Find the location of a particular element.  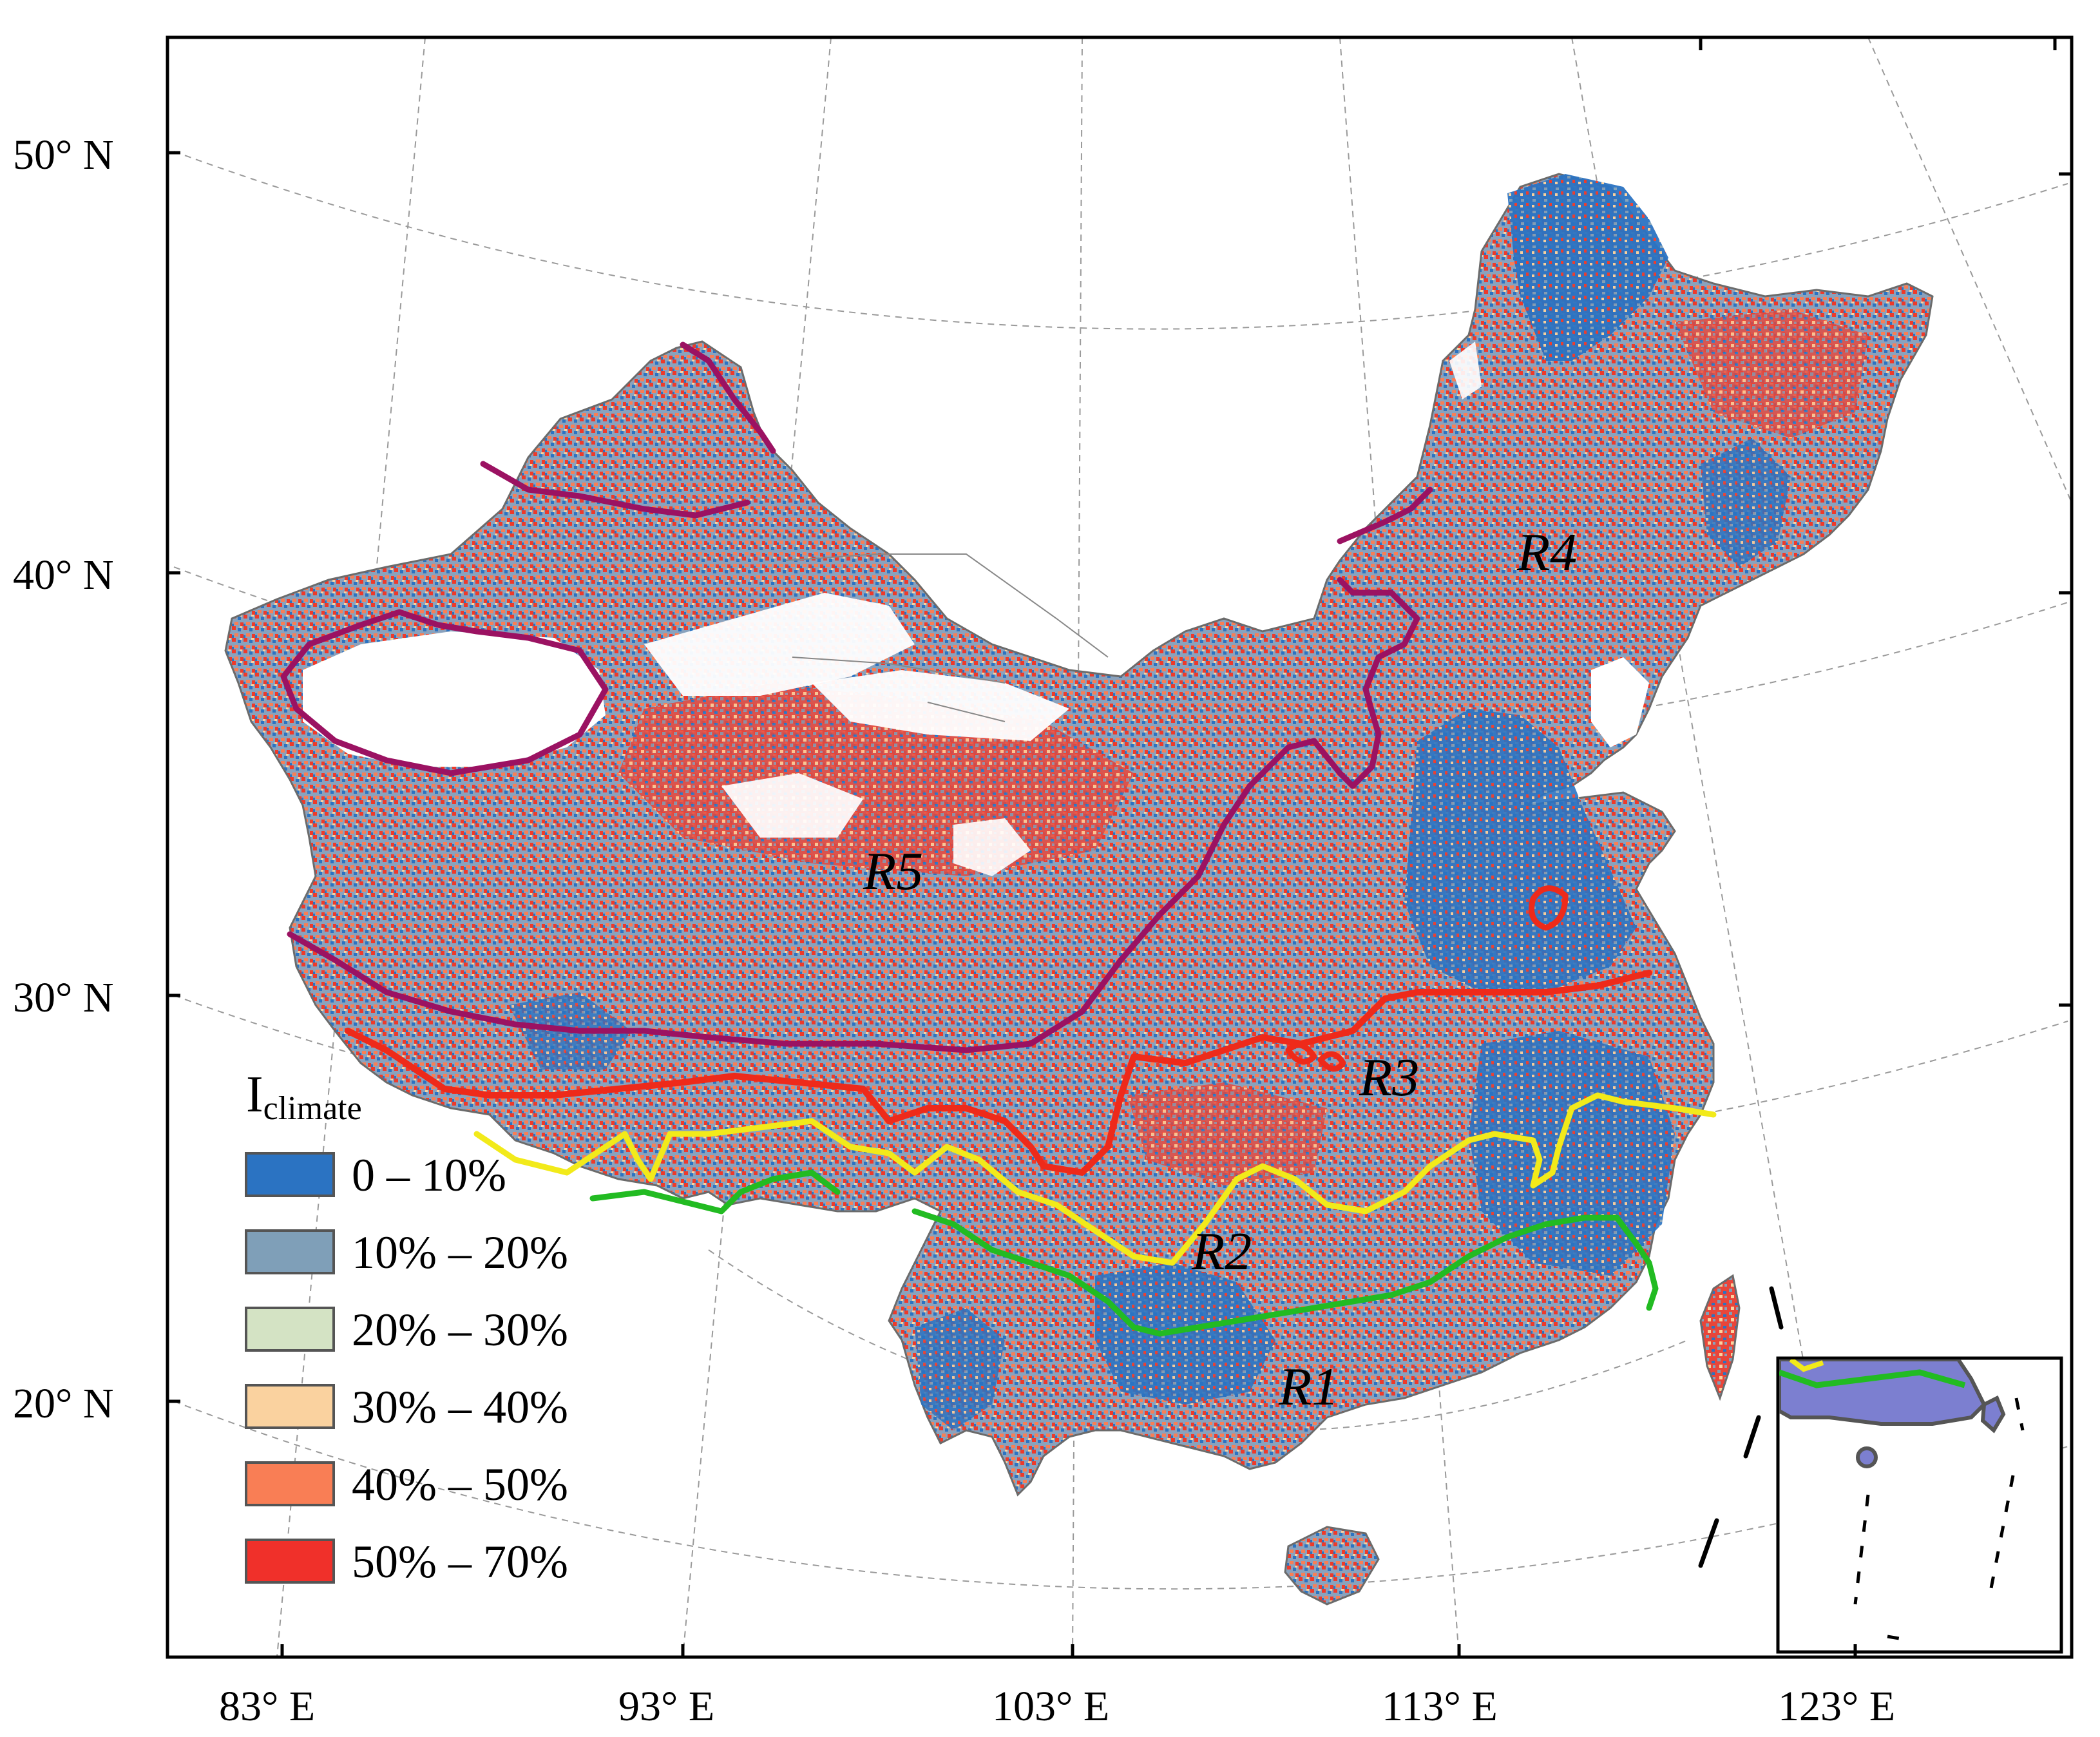

legend-label-3: 30% – 40% is located at coordinates (460, 1407).